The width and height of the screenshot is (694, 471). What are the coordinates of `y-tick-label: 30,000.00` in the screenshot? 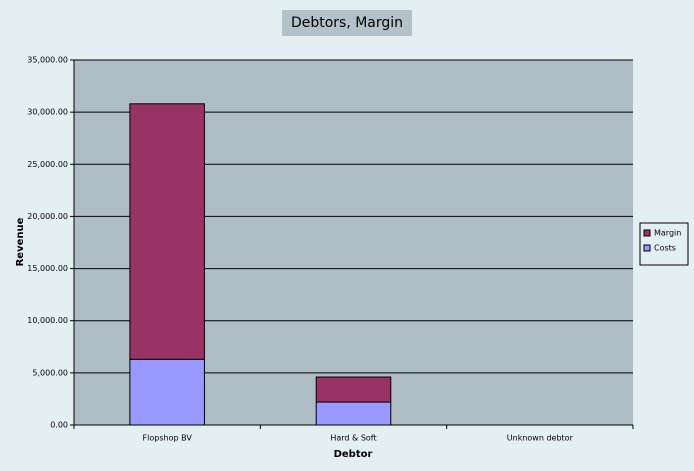 It's located at (47, 112).